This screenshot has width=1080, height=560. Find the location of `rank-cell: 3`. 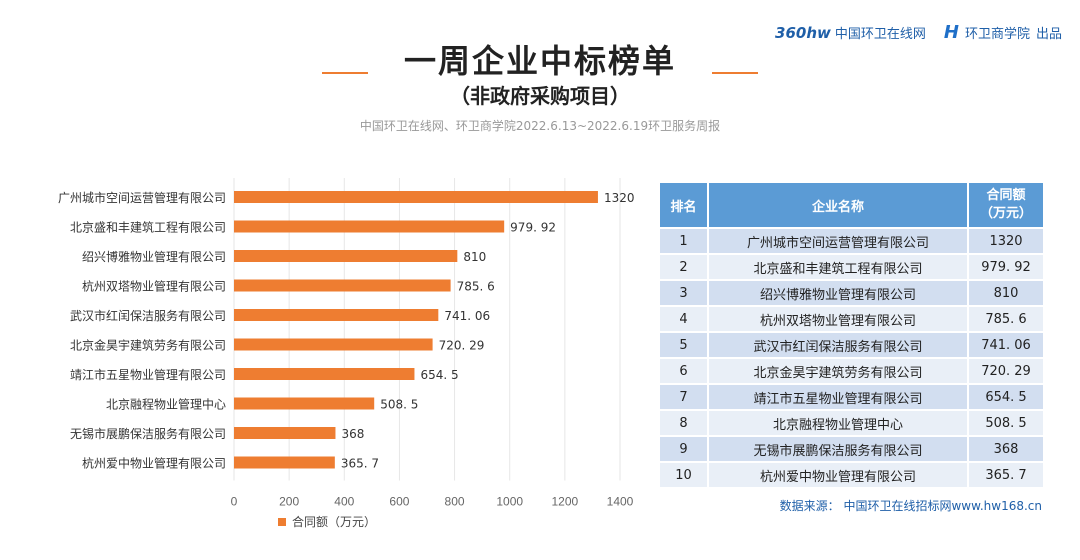

rank-cell: 3 is located at coordinates (683, 293).